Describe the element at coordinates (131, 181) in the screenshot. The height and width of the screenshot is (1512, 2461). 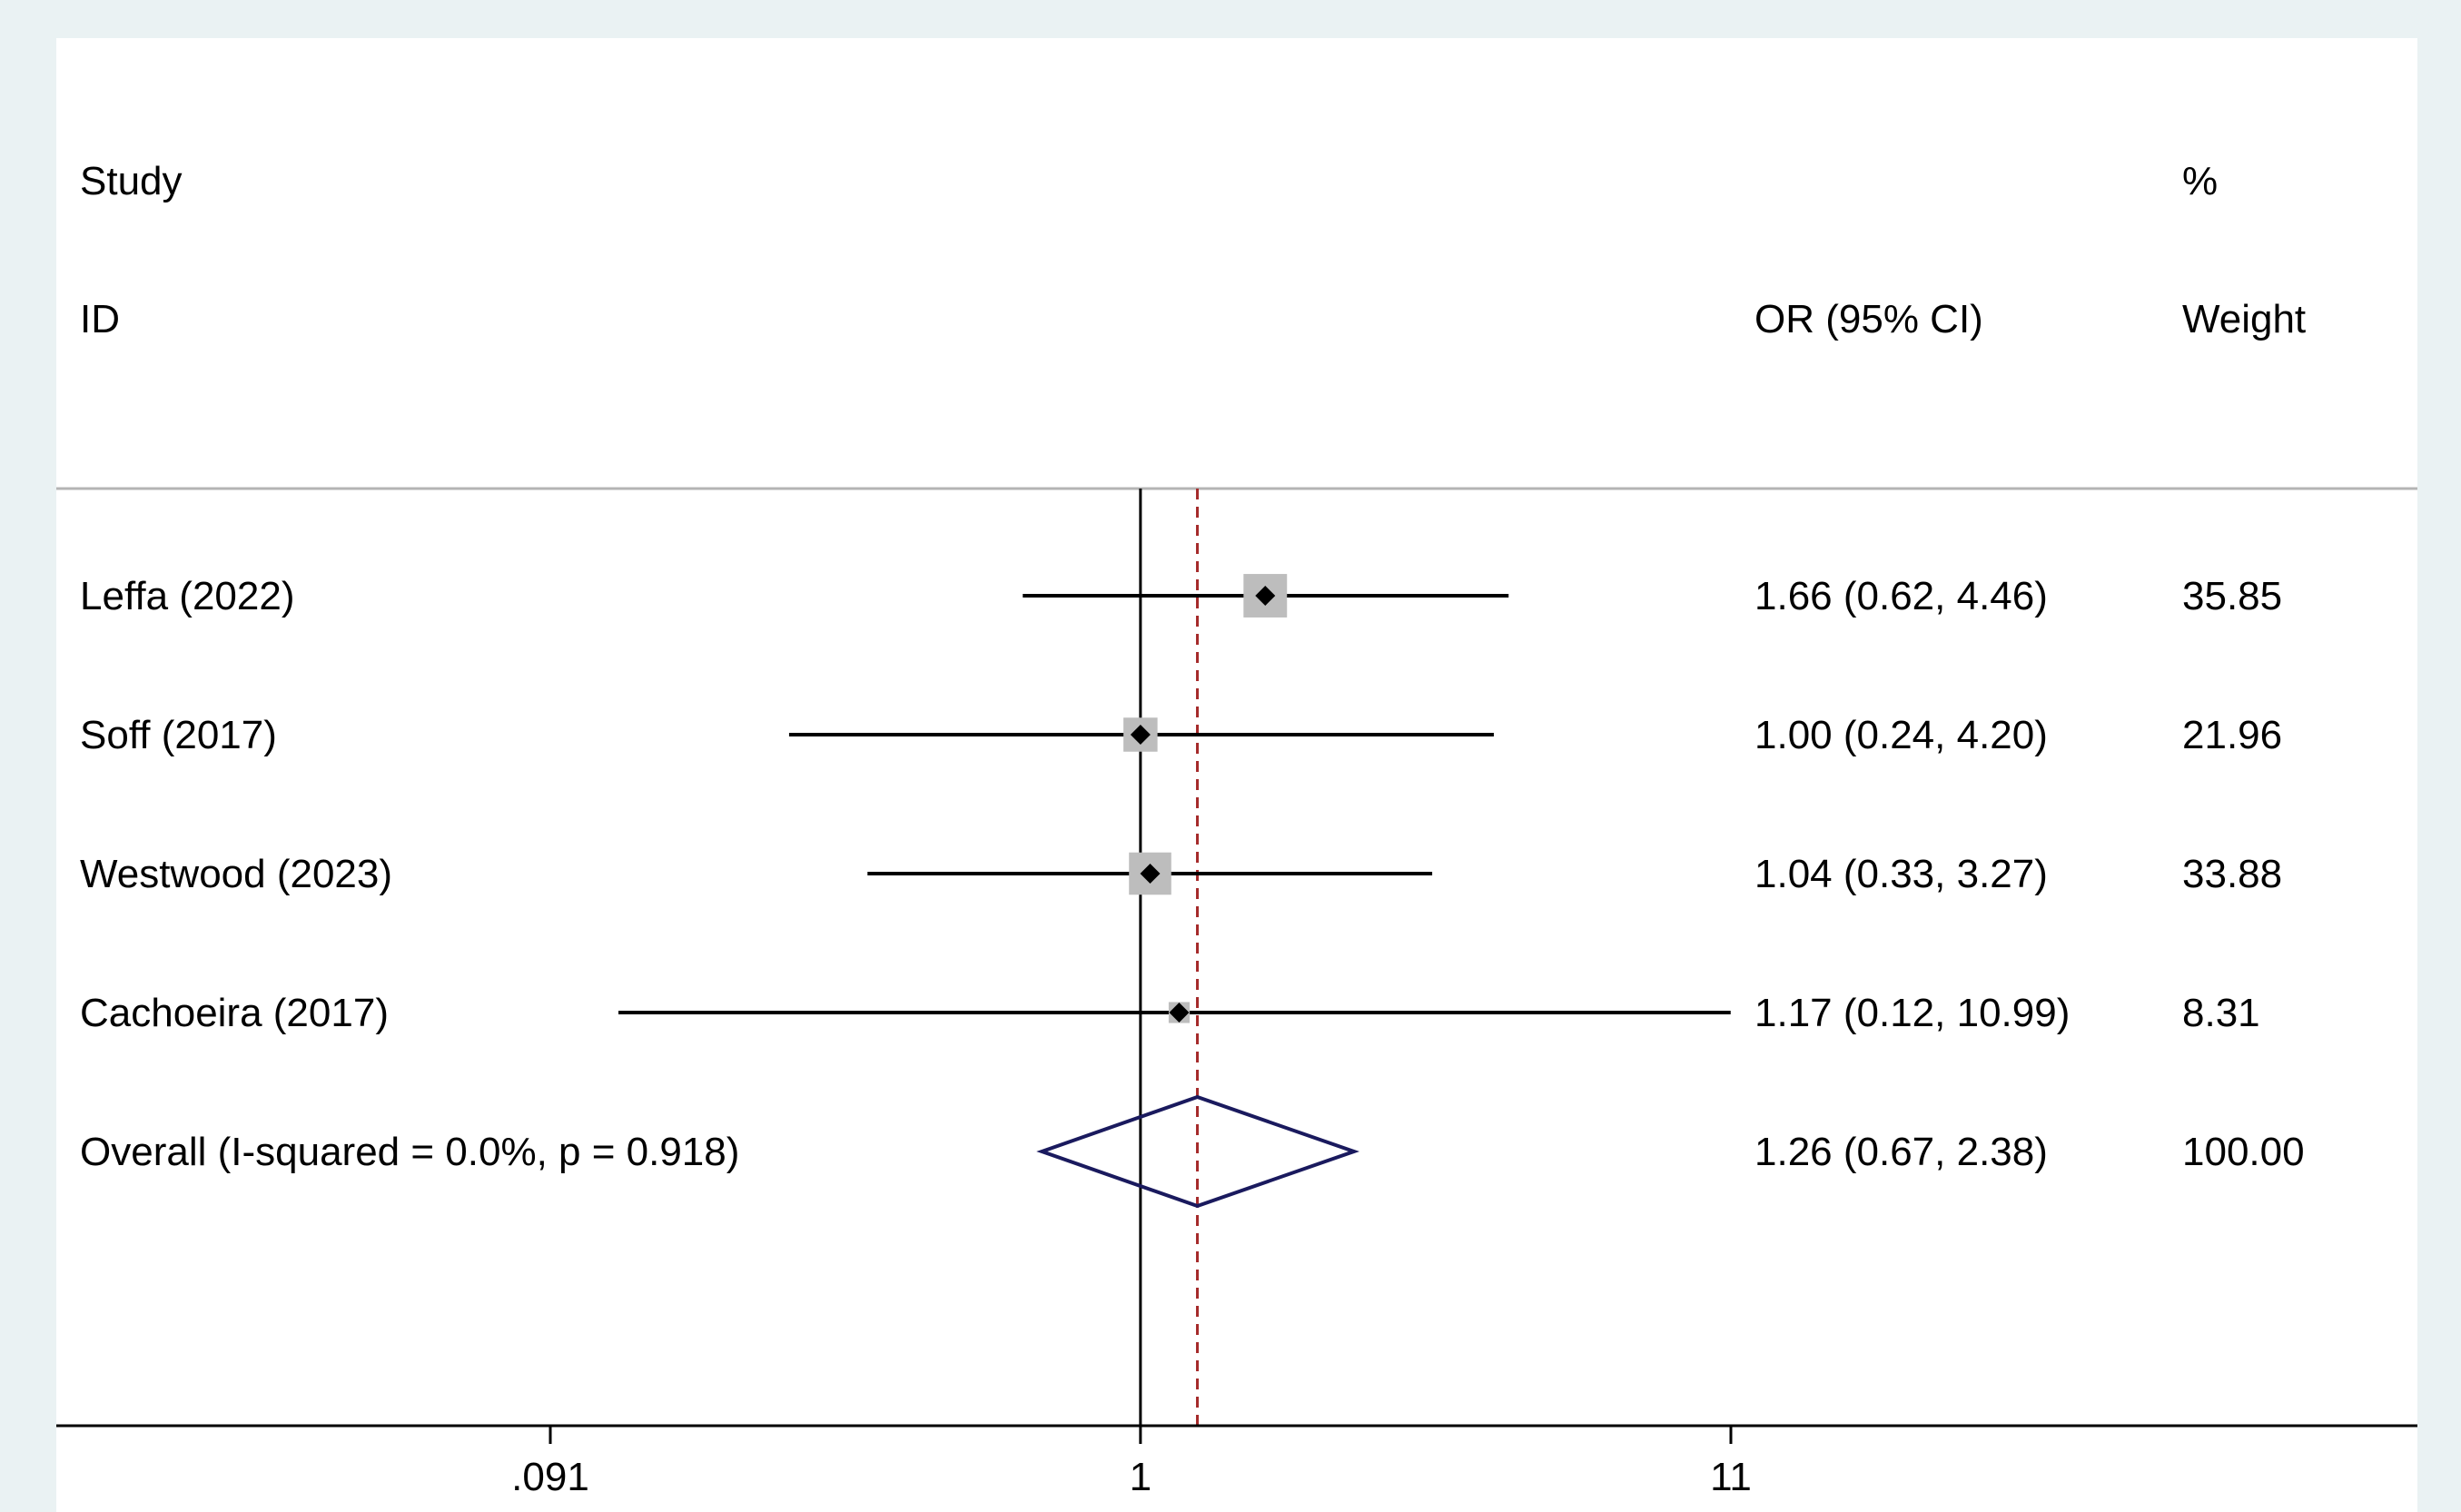
I see `header-study: Study` at that location.